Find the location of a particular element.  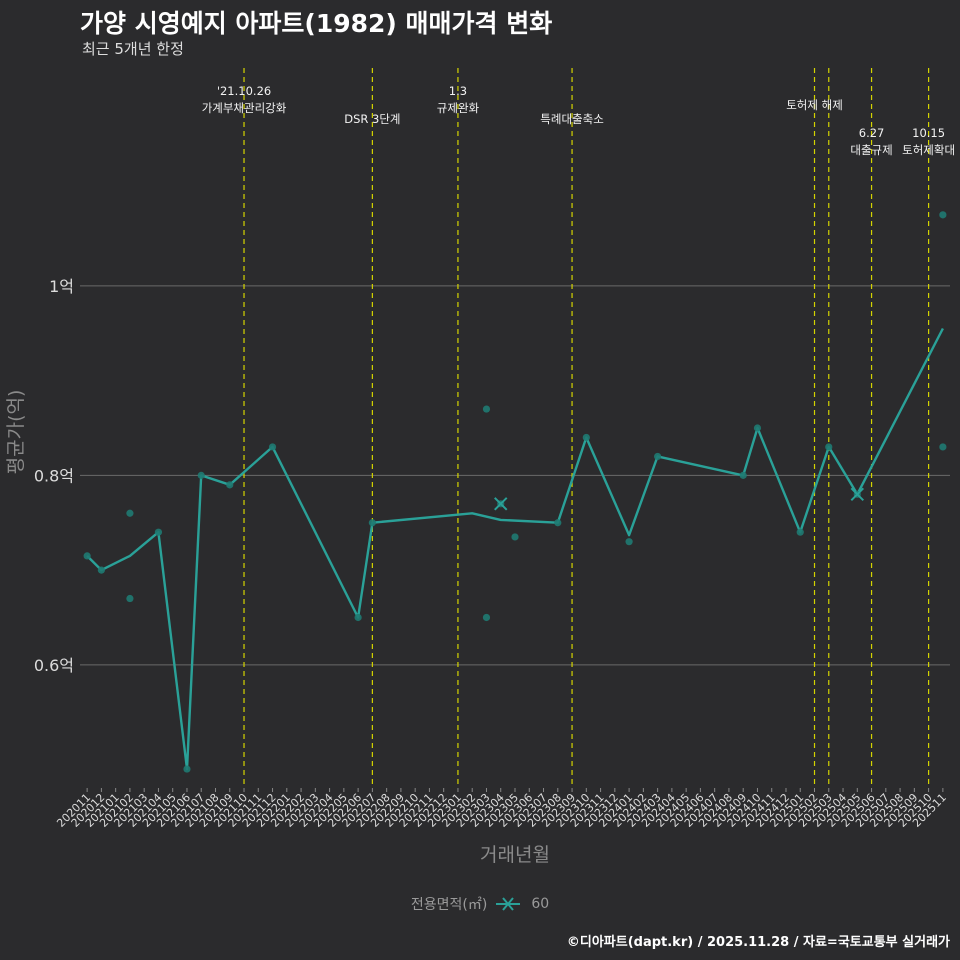

event-label: DSR 3단계 is located at coordinates (372, 119).